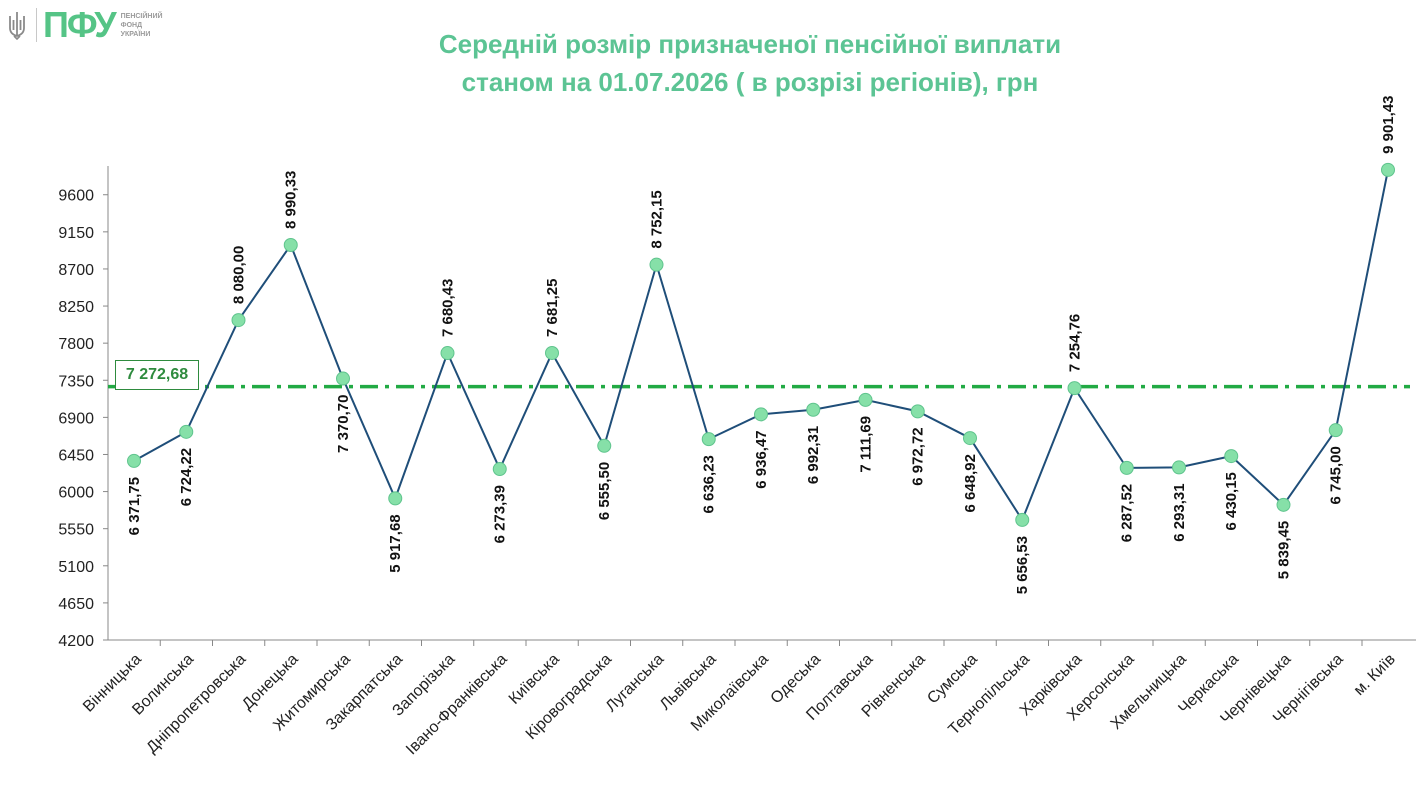 The width and height of the screenshot is (1427, 788). I want to click on logo-abbreviation: ПФУ, so click(80, 24).